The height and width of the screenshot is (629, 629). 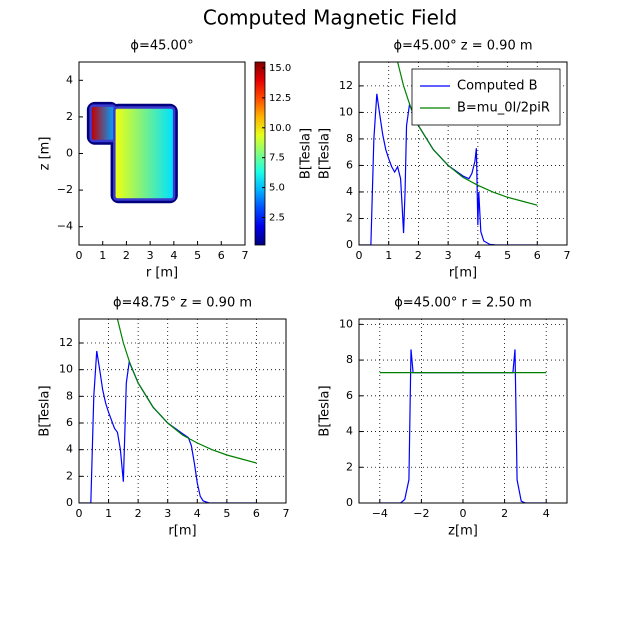 I want to click on colorbar-tick-label: 10.0, so click(x=280, y=128).